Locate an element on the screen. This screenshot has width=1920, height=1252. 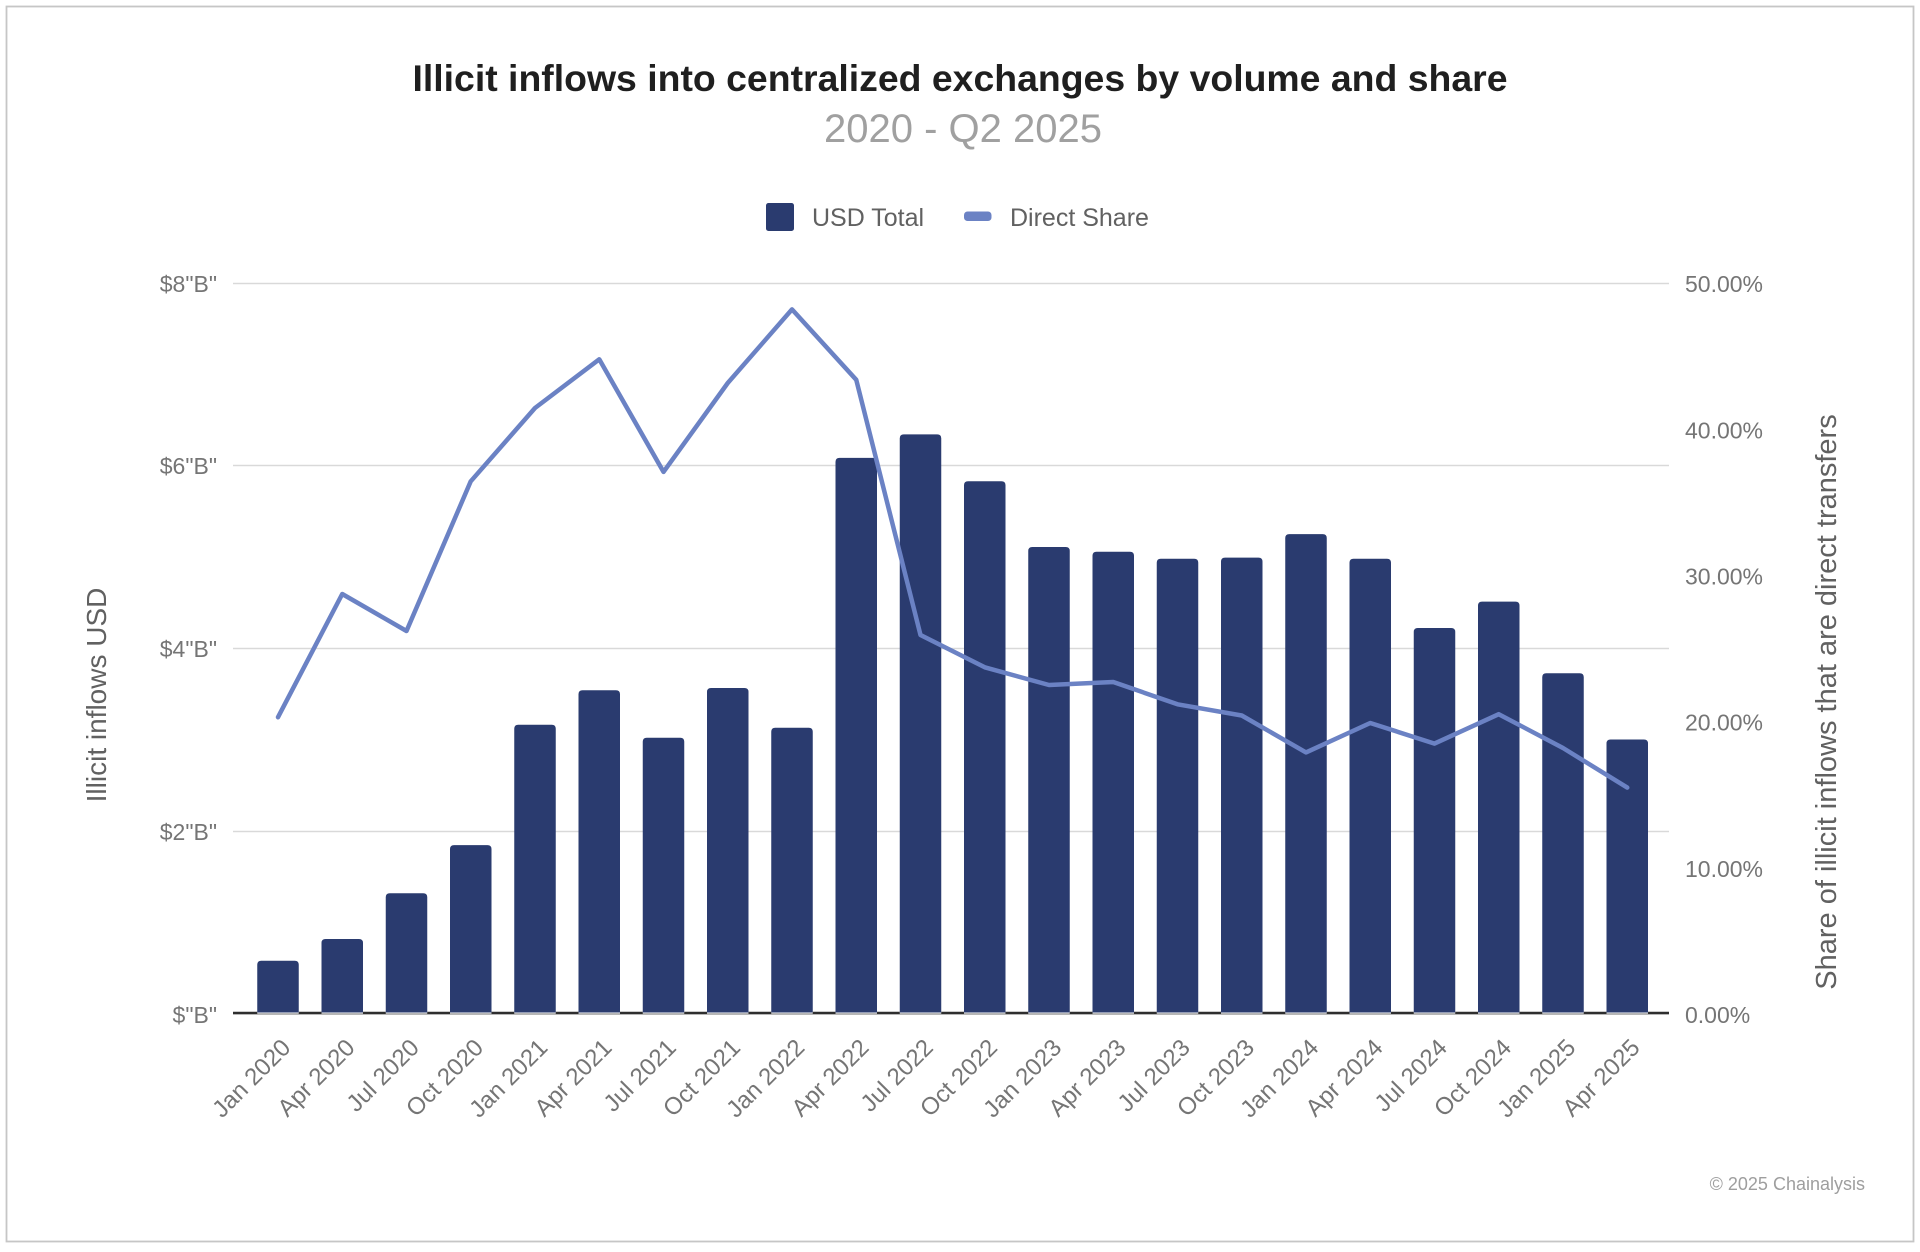
svg-text: USD Total is located at coordinates (868, 218).